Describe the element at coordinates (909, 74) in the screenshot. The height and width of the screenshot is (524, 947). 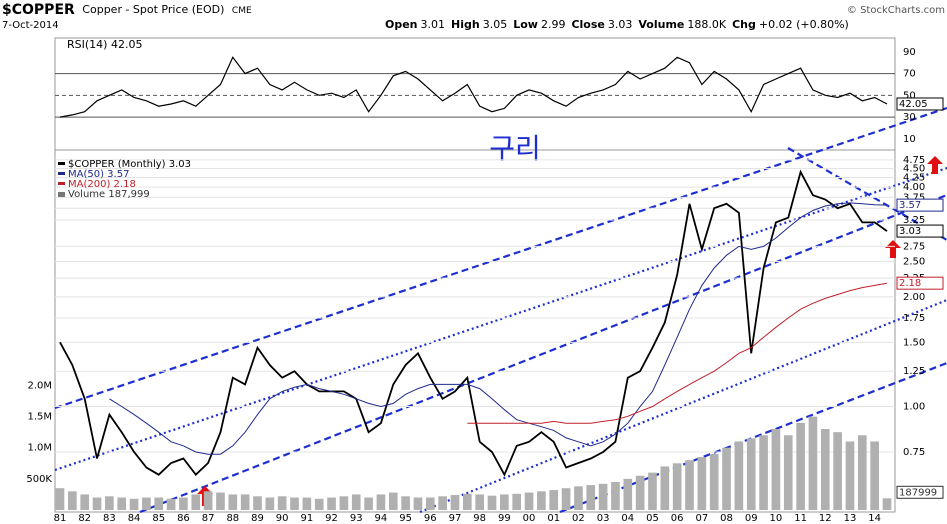
I see `rsi-tick-label: 70` at that location.